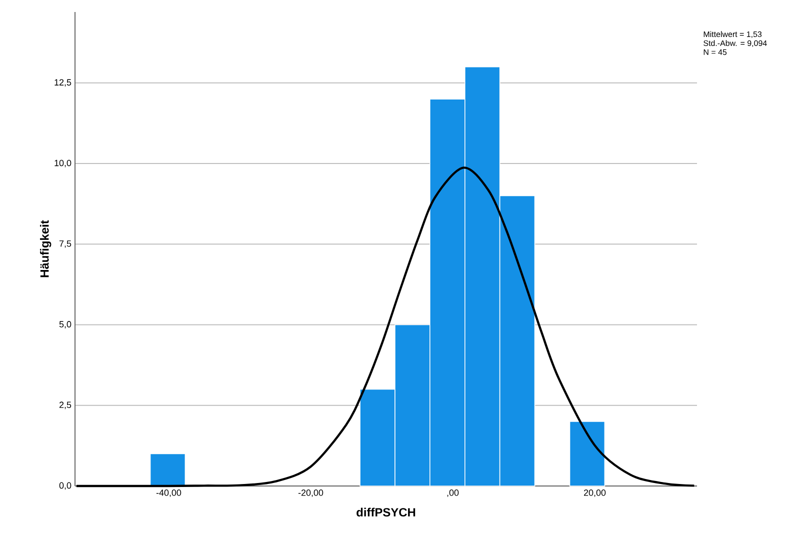 The height and width of the screenshot is (543, 803). What do you see at coordinates (46, 249) in the screenshot?
I see `y-axis-title: Häufigkeit` at bounding box center [46, 249].